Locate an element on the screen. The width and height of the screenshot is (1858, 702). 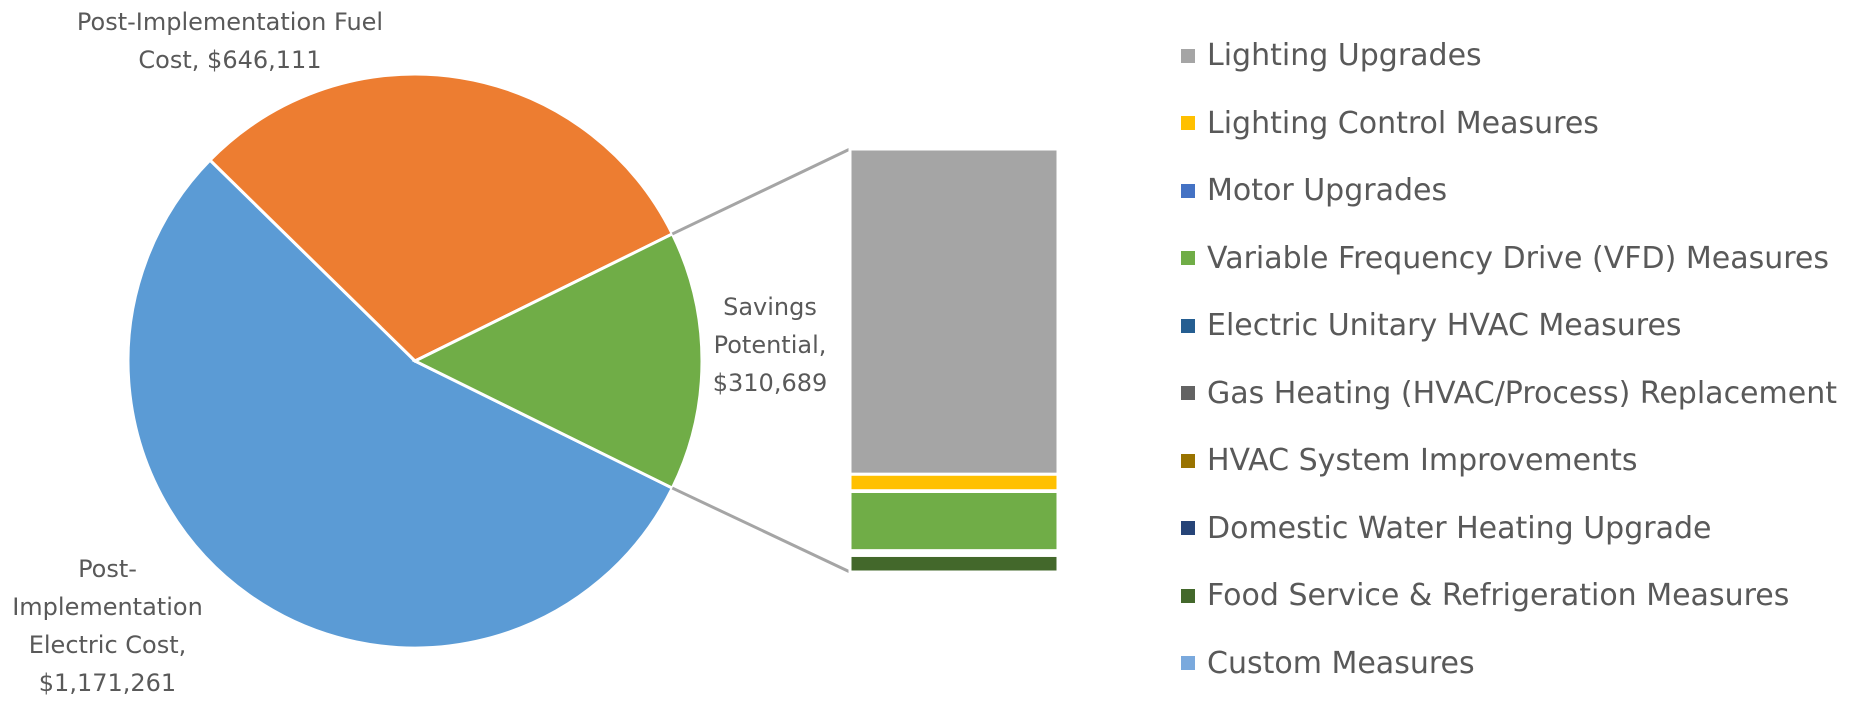
slice-value: $646,111 is located at coordinates (264, 60).